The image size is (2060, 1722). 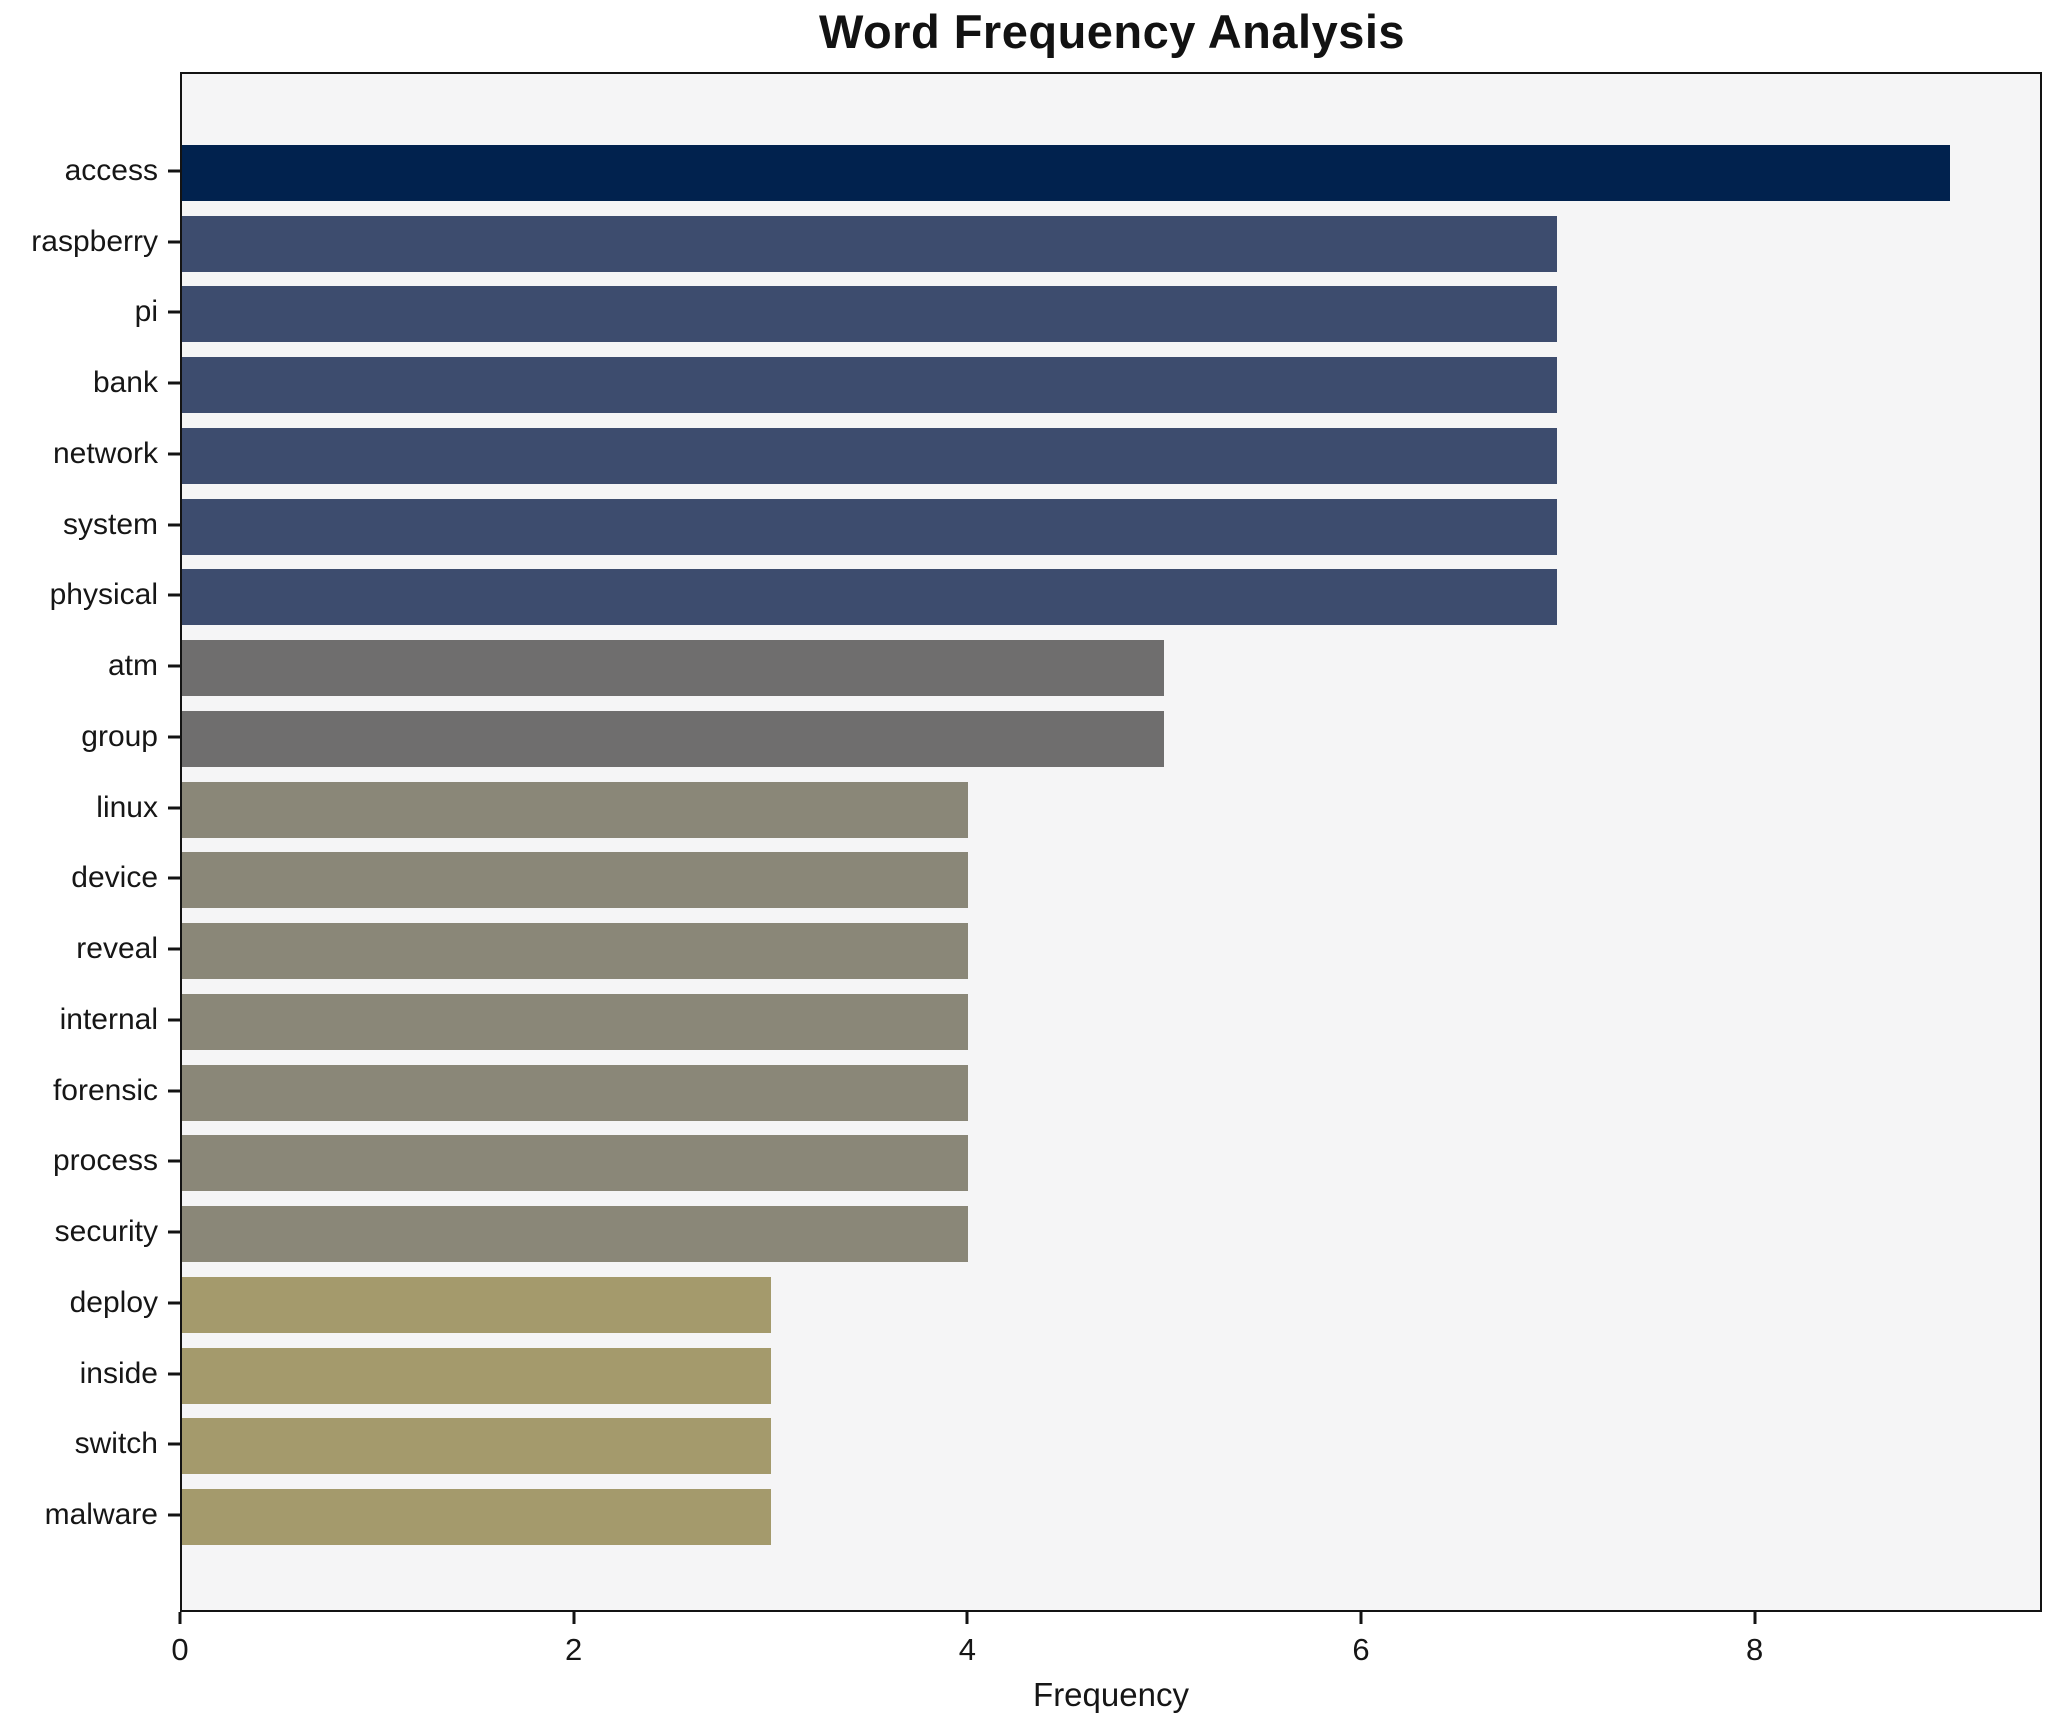 I want to click on x-tick-label: 4, so click(x=967, y=1649).